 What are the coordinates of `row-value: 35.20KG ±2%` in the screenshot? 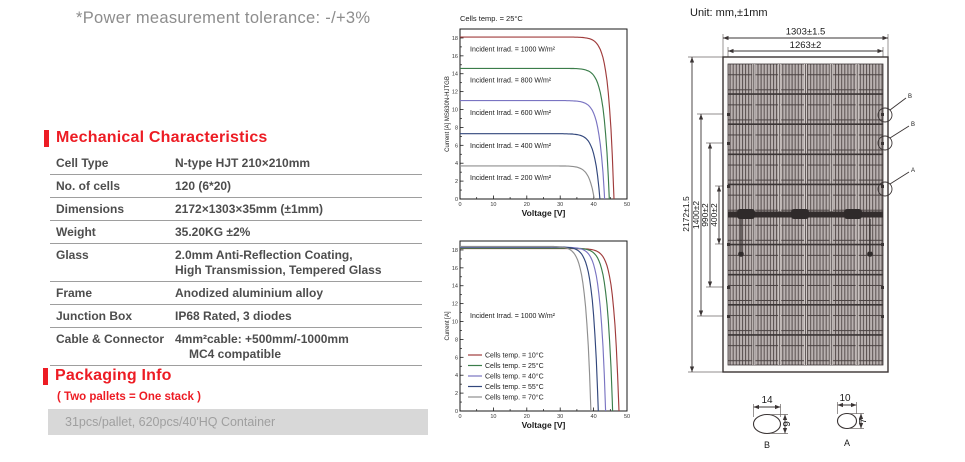 It's located at (213, 232).